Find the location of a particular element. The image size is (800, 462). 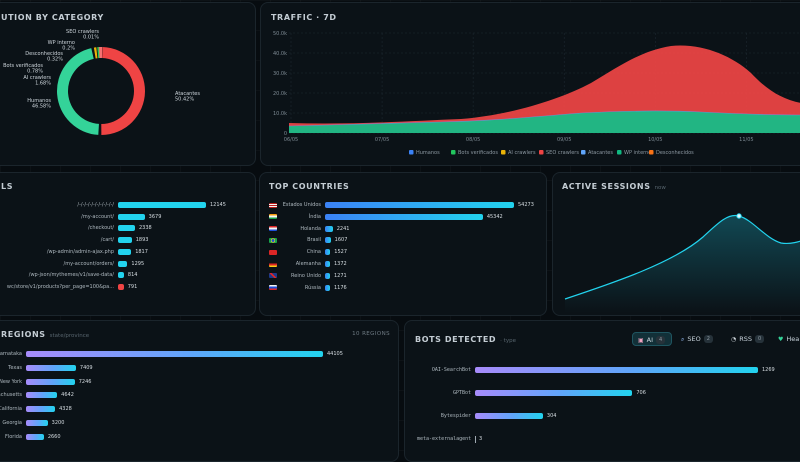

region-name: Texas is located at coordinates (15, 367).